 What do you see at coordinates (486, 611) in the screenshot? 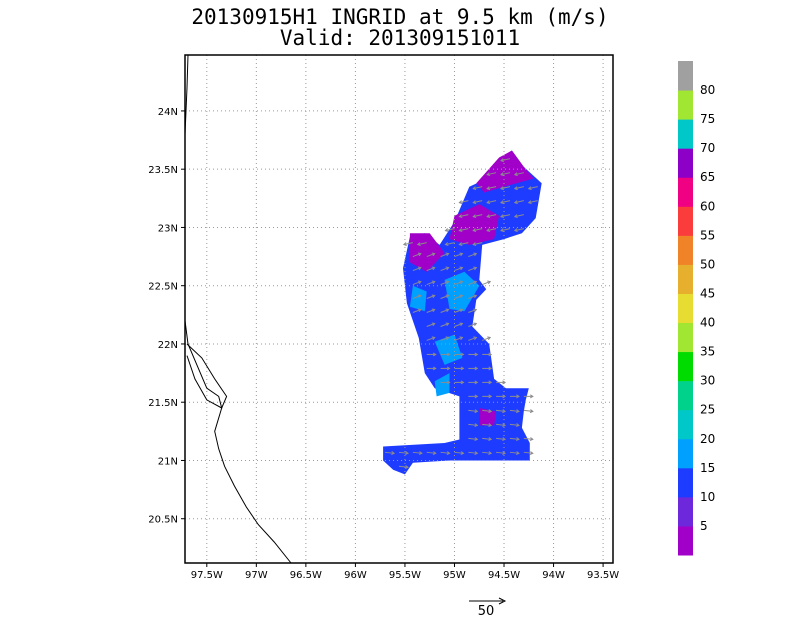
I see `vector-scale-label: 50` at bounding box center [486, 611].